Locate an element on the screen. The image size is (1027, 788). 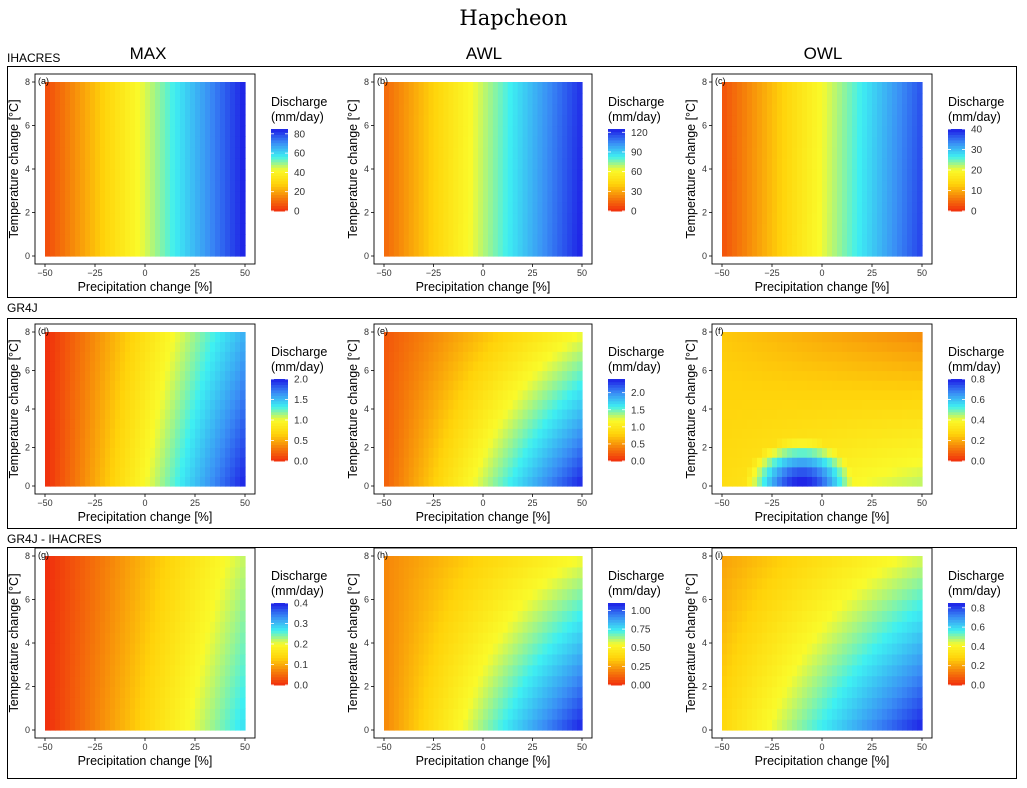
legend-tick-label: 0.4 is located at coordinates (301, 604).